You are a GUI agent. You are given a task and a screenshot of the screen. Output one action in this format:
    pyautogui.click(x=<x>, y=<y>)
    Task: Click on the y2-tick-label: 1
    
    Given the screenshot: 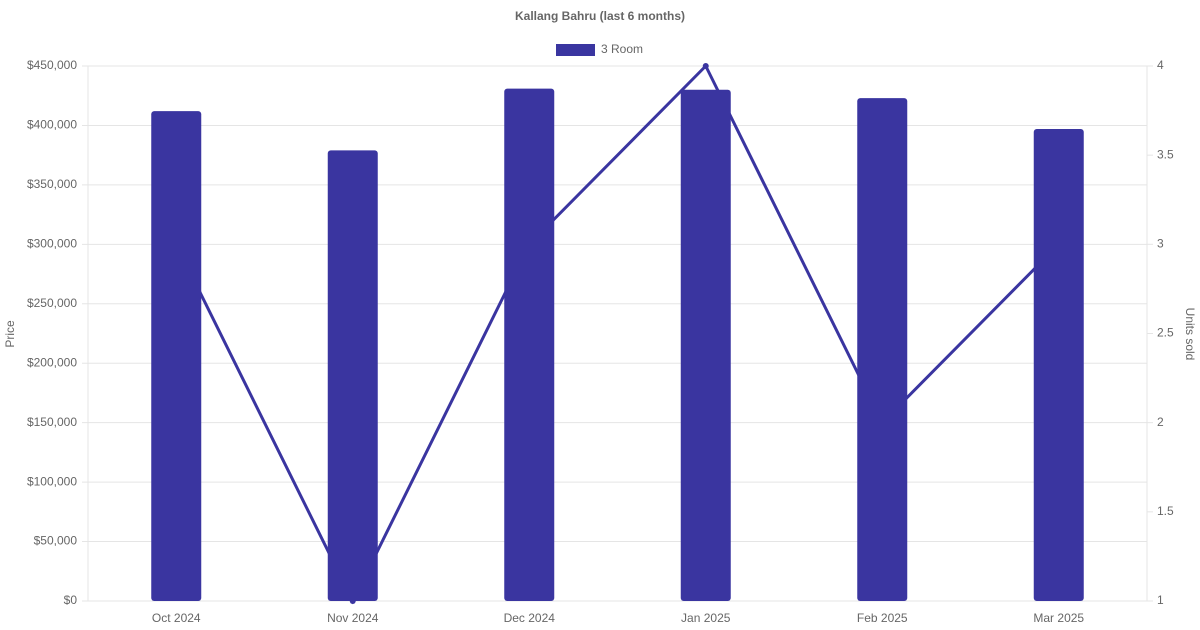 What is the action you would take?
    pyautogui.click(x=1160, y=600)
    